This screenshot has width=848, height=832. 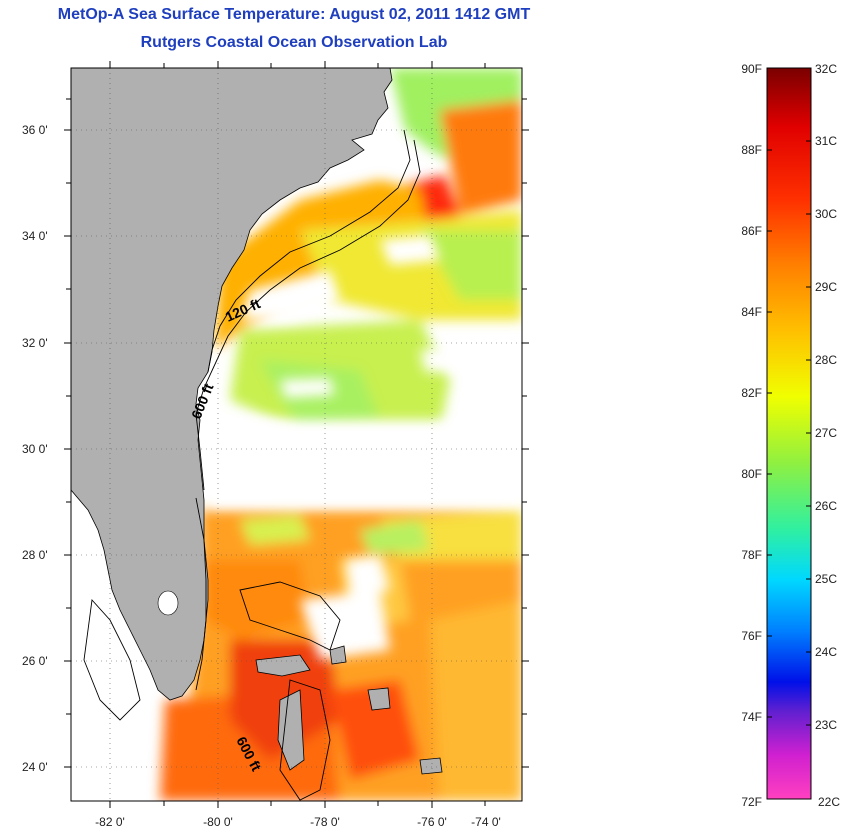 I want to click on lat-tick-label: 26 0', so click(x=35, y=661).